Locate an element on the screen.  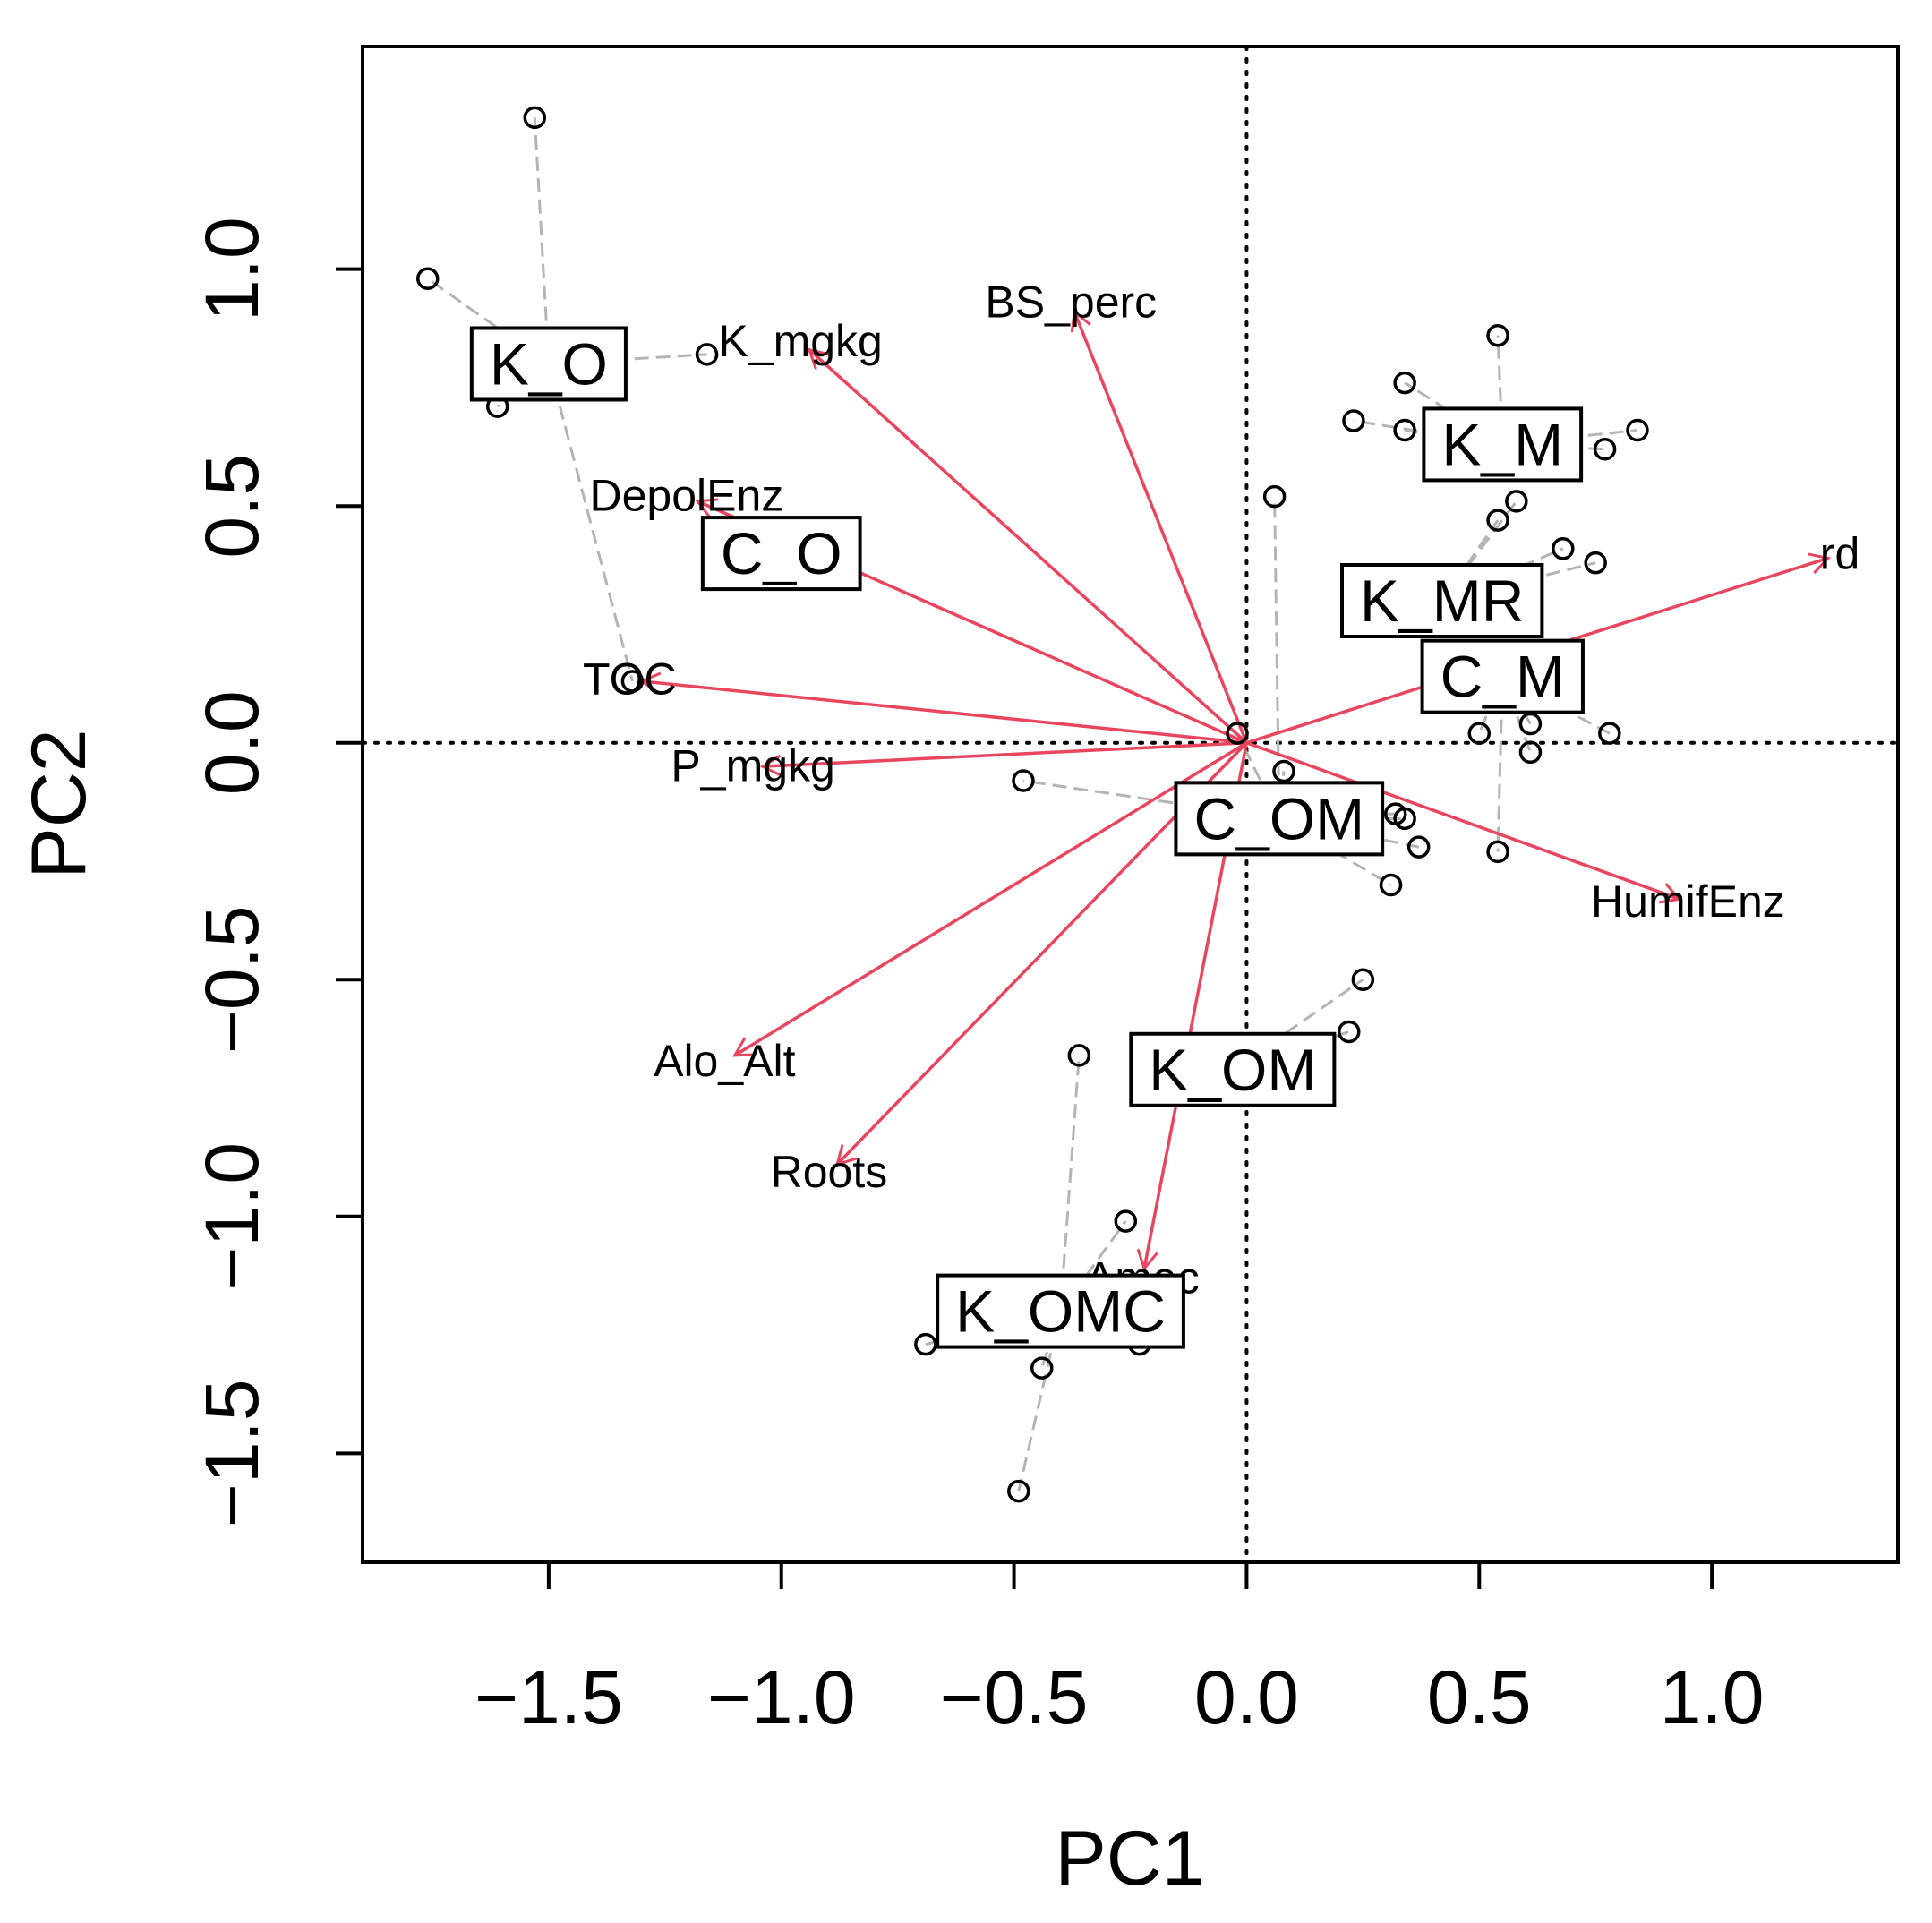
vector-label-p-mgkg: P_mgkg is located at coordinates (752, 766).